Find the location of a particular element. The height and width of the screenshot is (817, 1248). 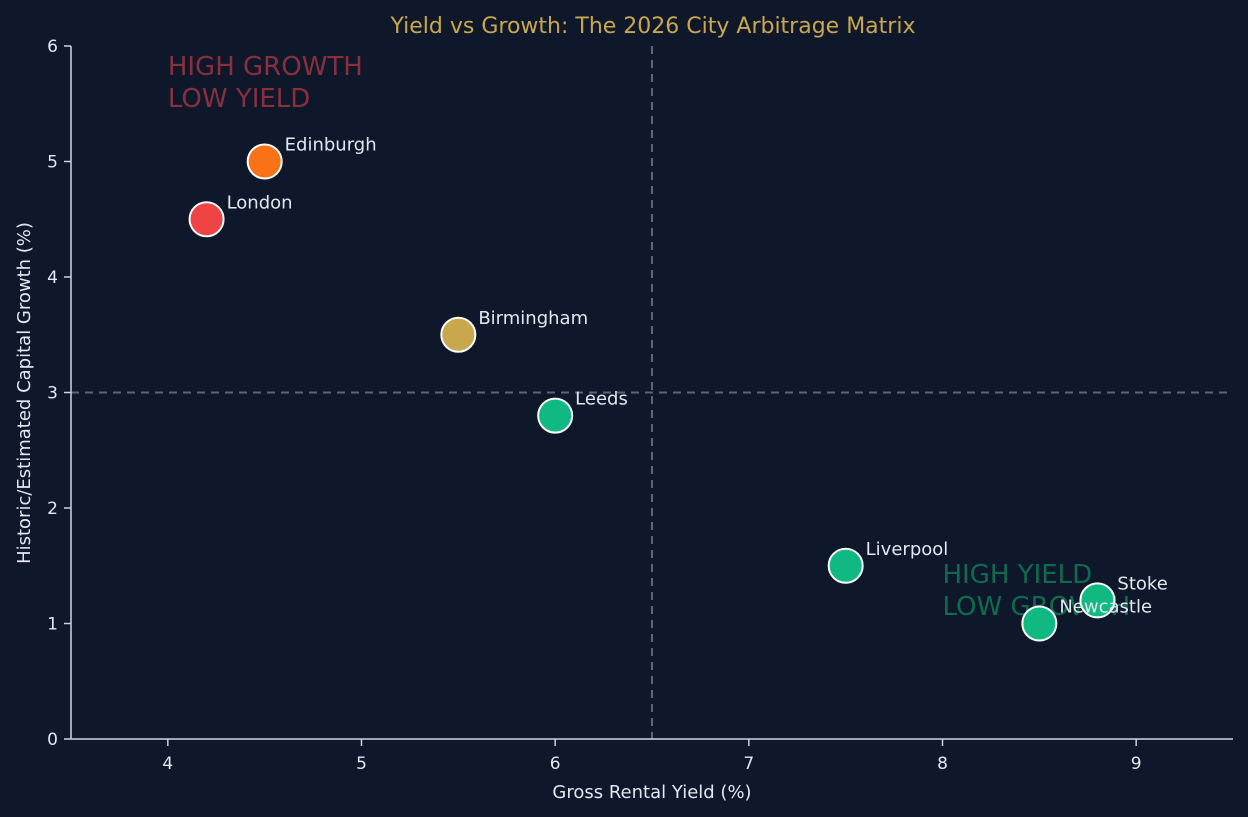

x-tick-label: 8 is located at coordinates (942, 764).